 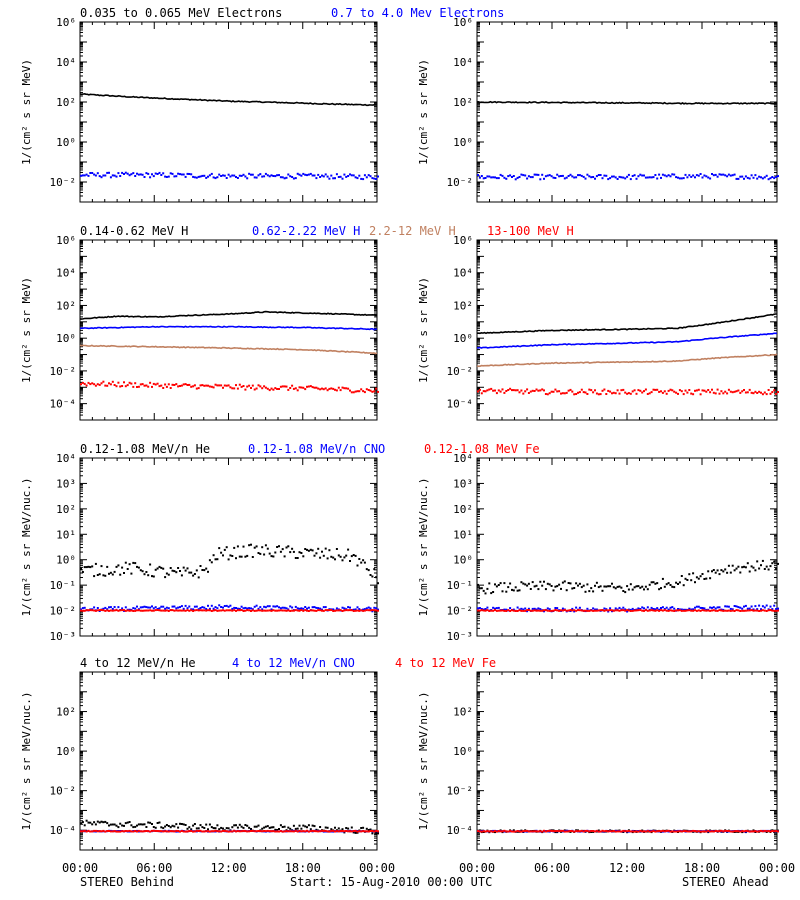 What do you see at coordinates (530, 231) in the screenshot?
I see `legend-label: 13-100 MeV H` at bounding box center [530, 231].